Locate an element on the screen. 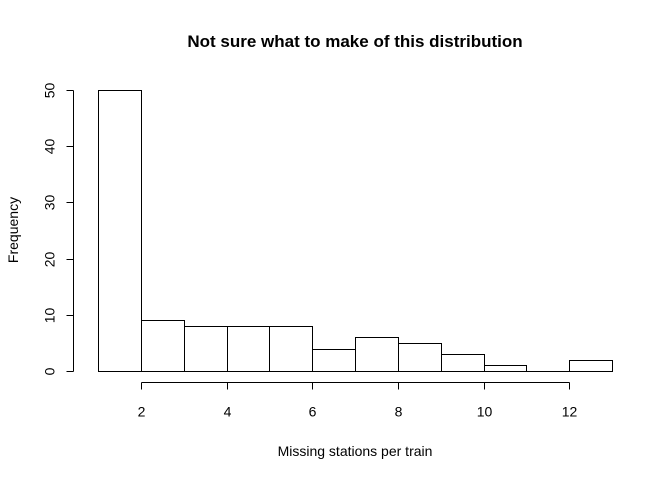 The height and width of the screenshot is (480, 672). x-axis: 2 4 6 8 10 12 is located at coordinates (358, 401).